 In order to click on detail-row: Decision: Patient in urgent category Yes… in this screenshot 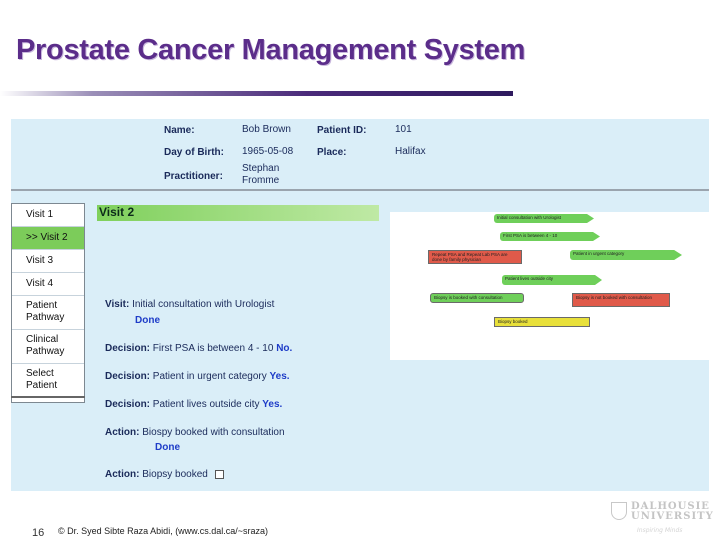, I will do `click(197, 376)`.